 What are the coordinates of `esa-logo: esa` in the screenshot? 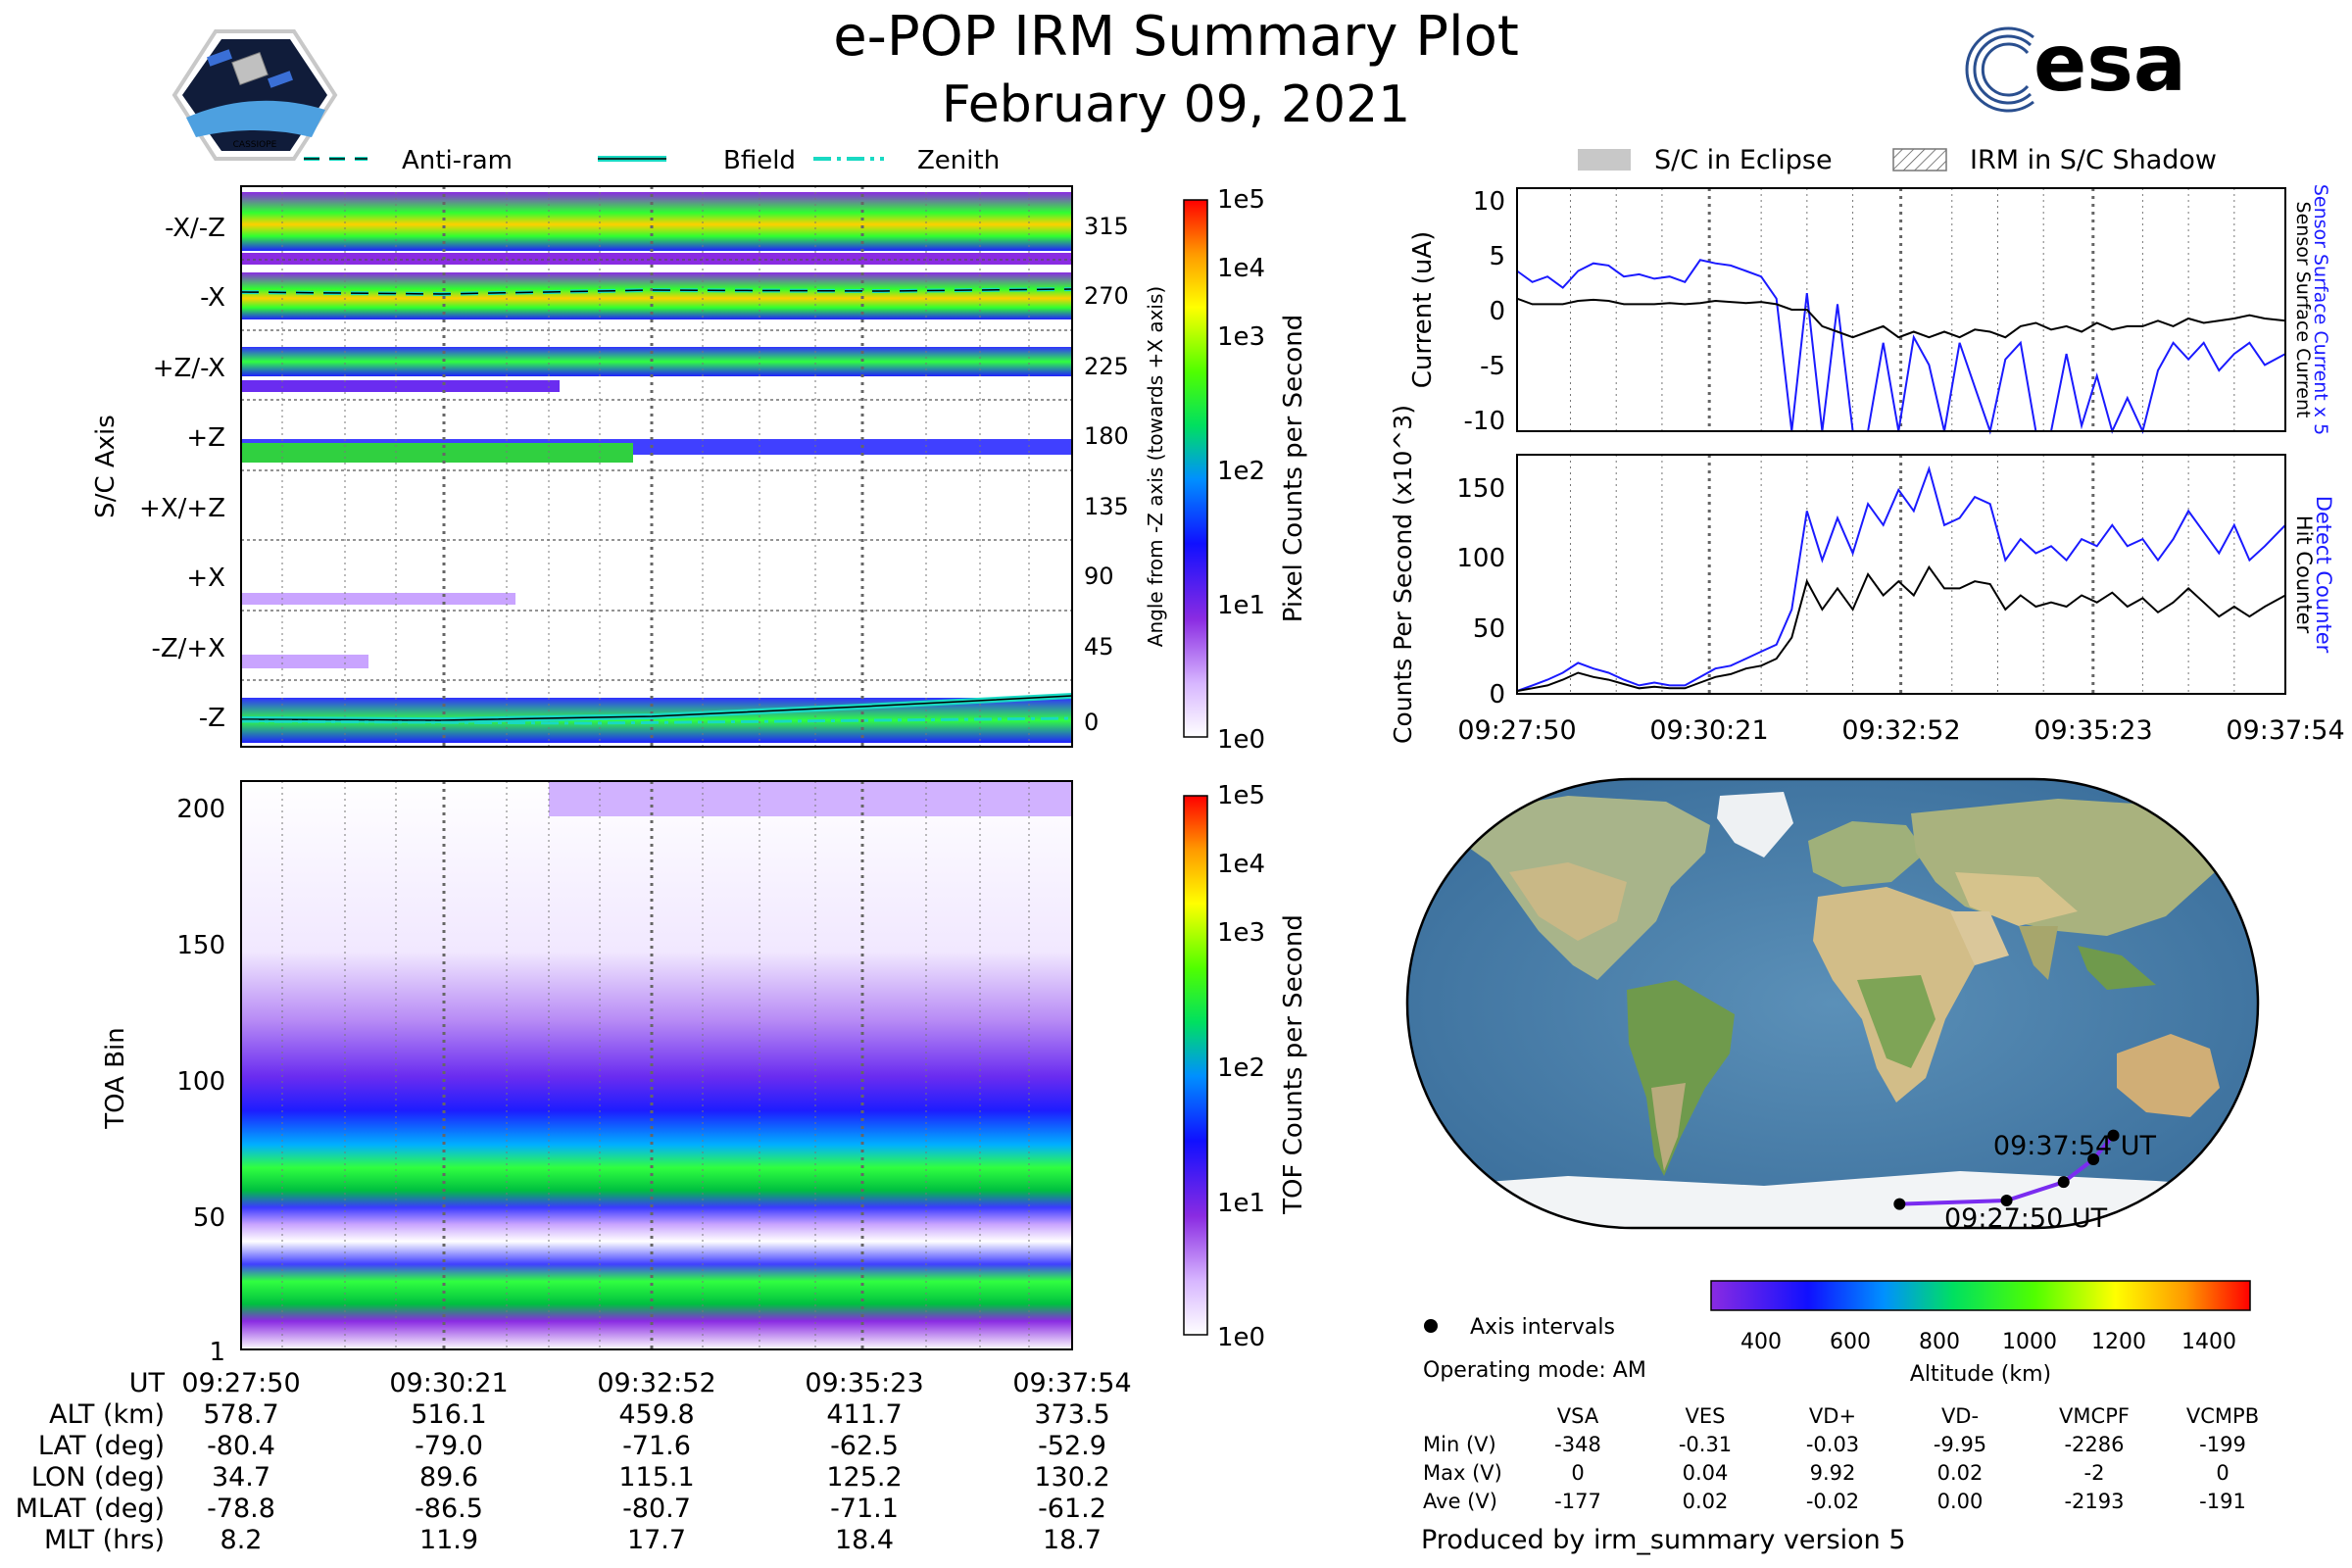 It's located at (2075, 65).